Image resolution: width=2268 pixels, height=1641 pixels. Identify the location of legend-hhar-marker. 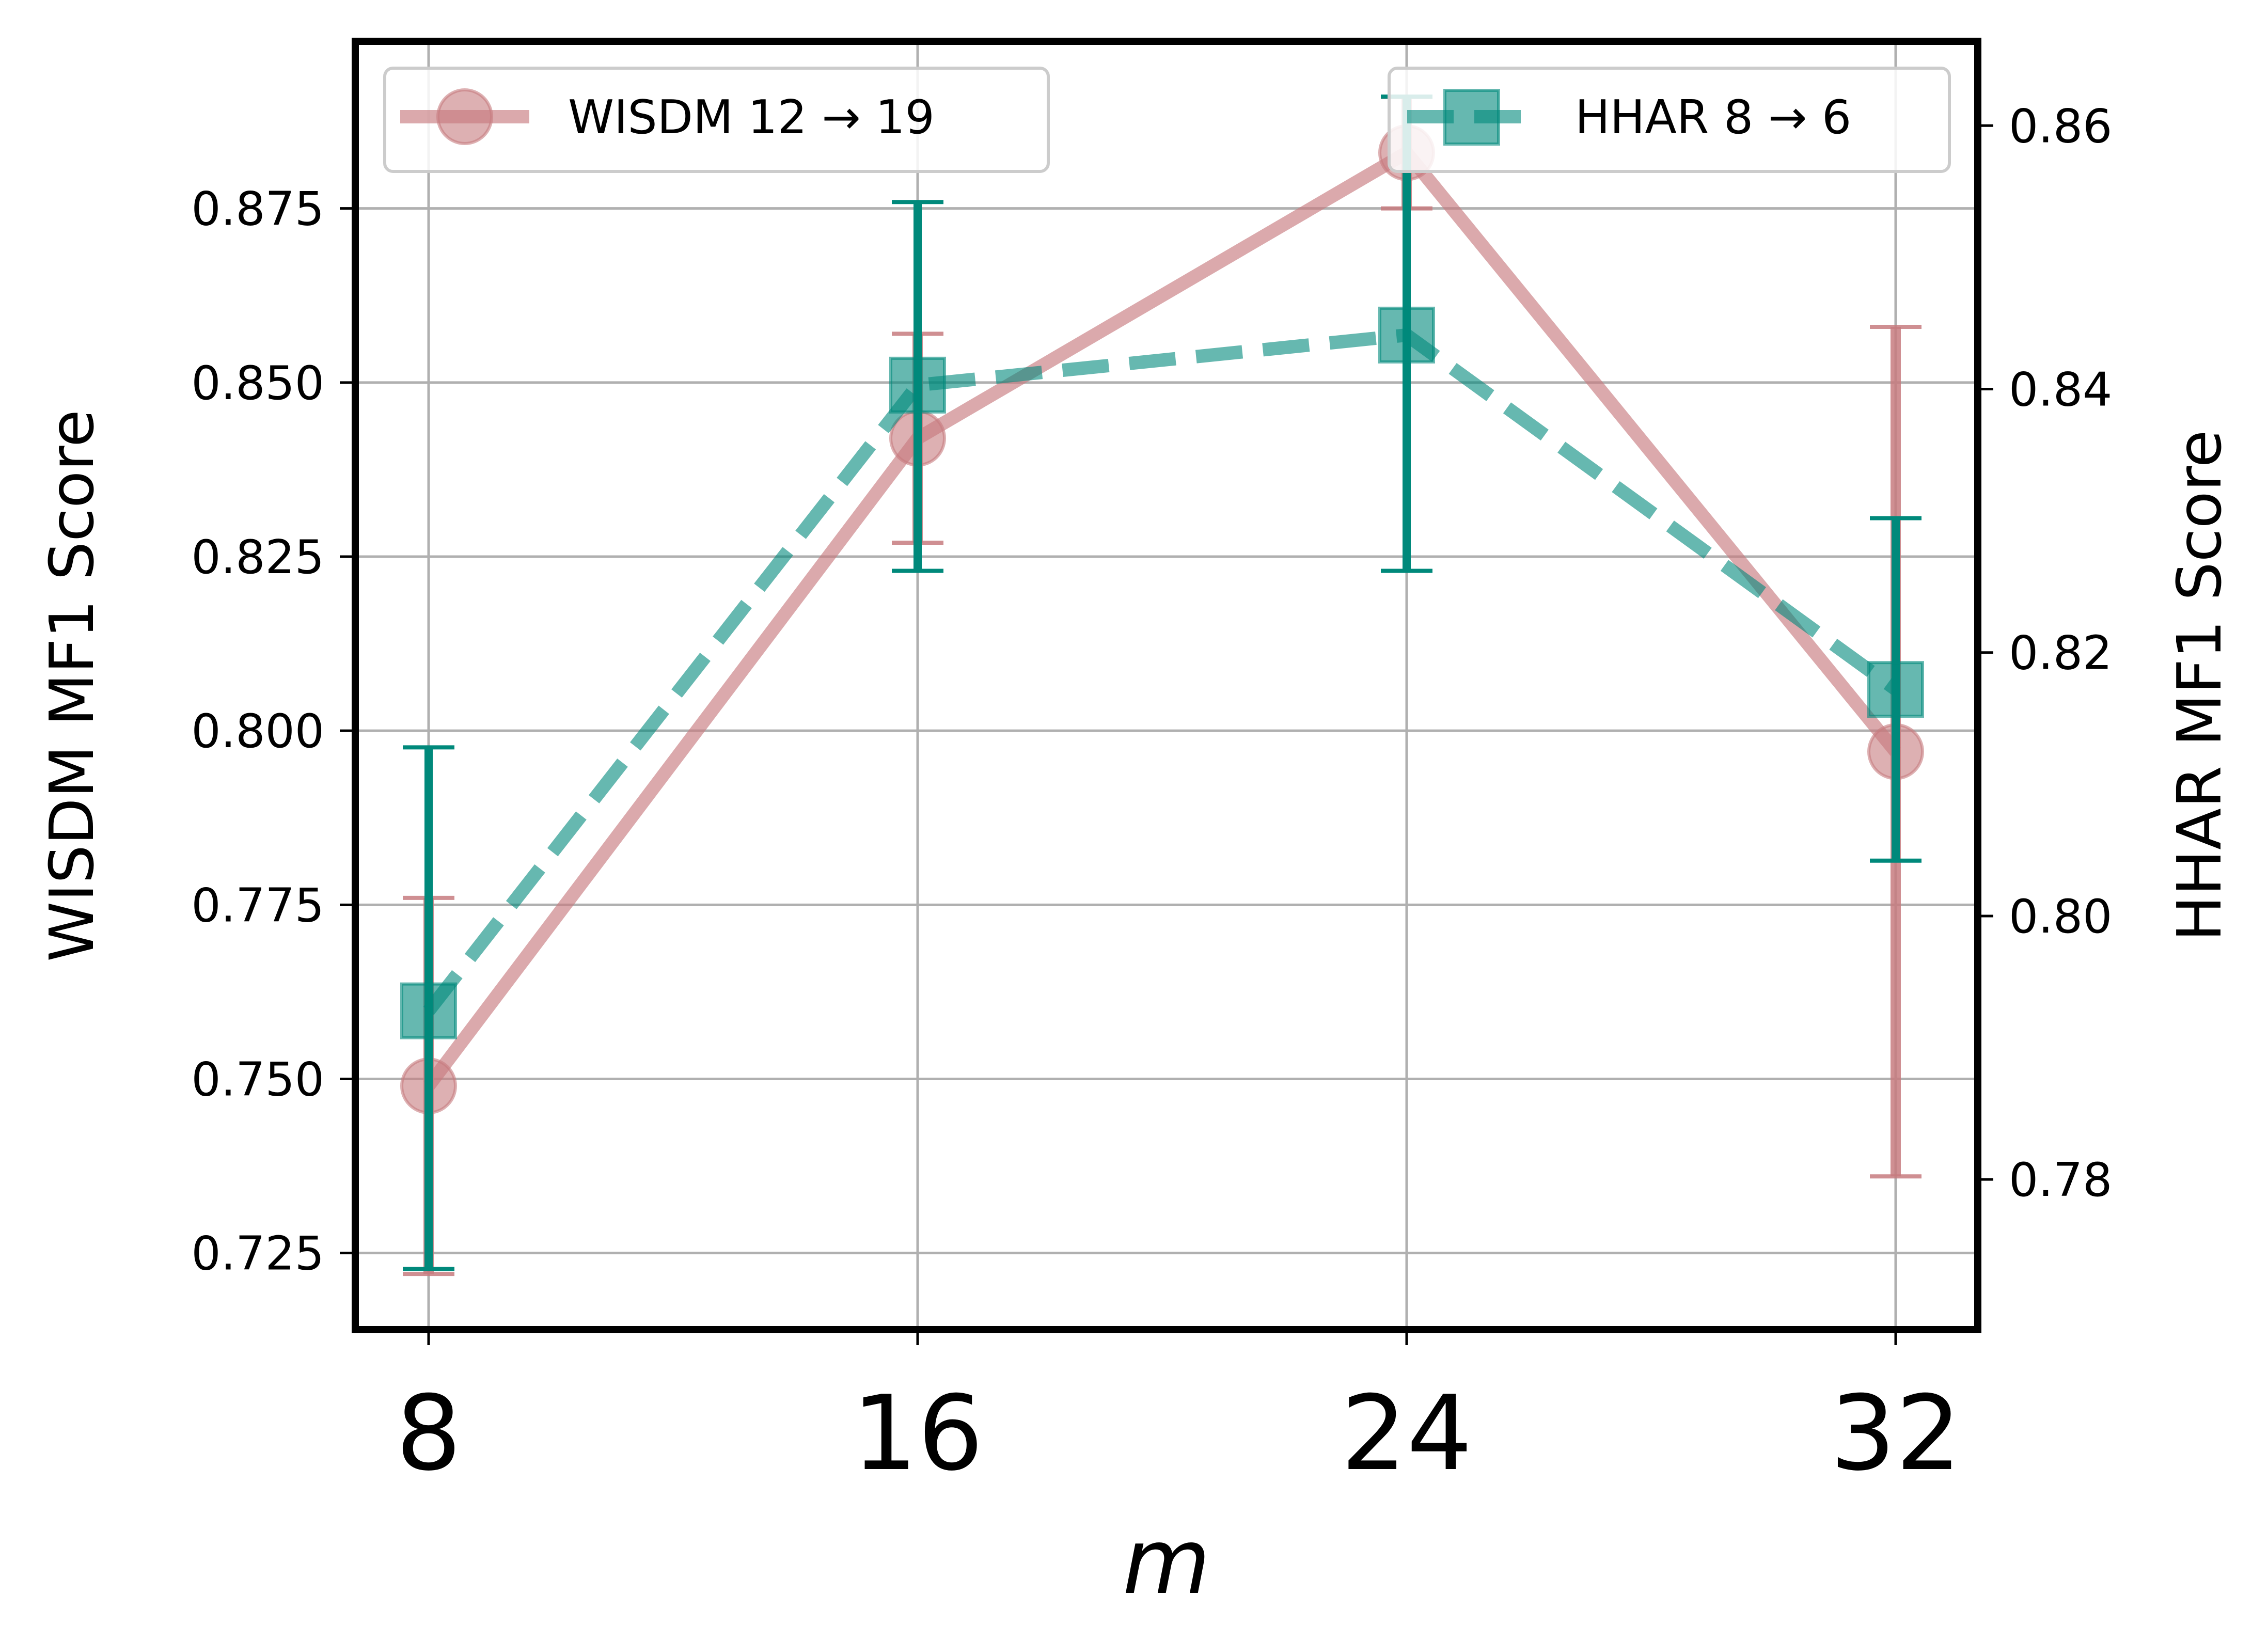
(1471, 117).